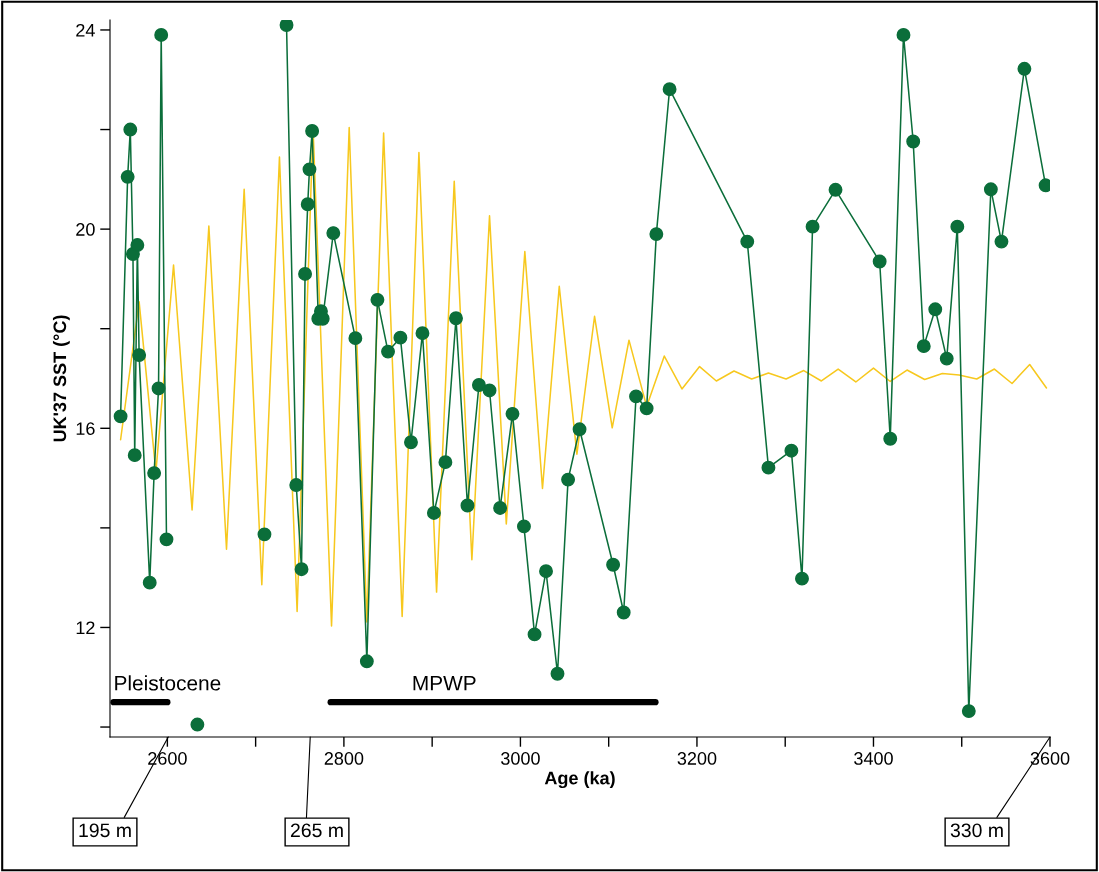  Describe the element at coordinates (85, 627) in the screenshot. I see `y-tick-label: 12` at that location.